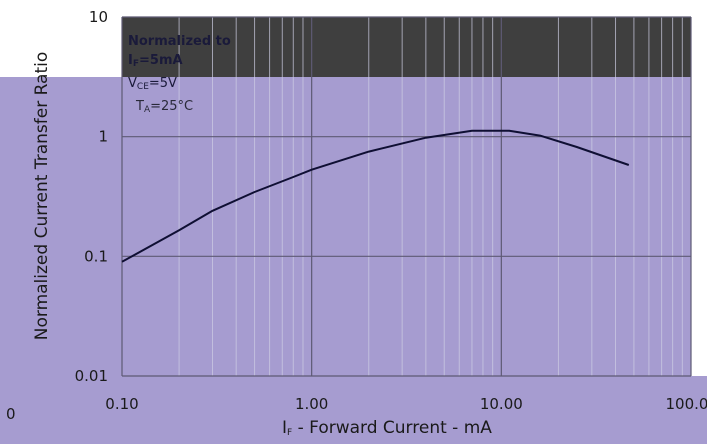 The width and height of the screenshot is (707, 444). I want to click on annotation-line-1-value: =5mA, so click(161, 60).